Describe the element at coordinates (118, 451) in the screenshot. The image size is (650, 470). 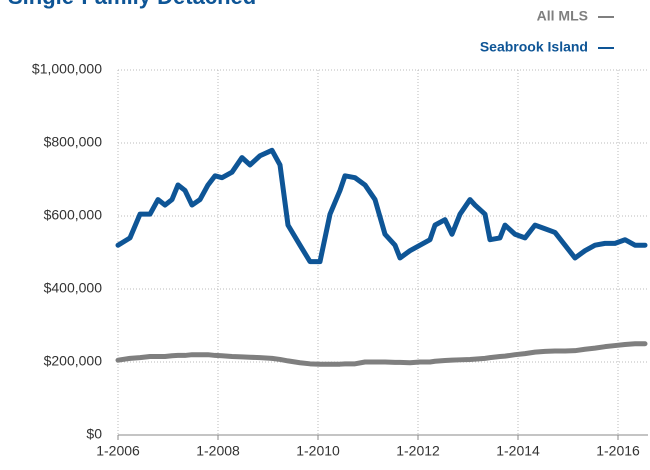
I see `x-tick-label: 1-2006` at that location.